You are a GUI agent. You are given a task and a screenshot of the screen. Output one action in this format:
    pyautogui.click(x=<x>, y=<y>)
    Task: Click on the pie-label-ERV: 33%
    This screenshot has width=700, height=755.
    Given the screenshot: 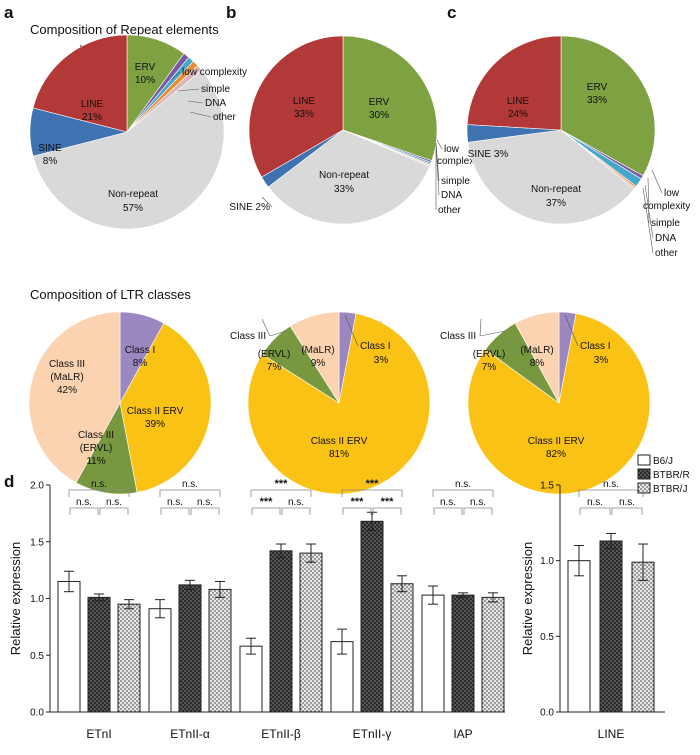 What is the action you would take?
    pyautogui.click(x=597, y=100)
    